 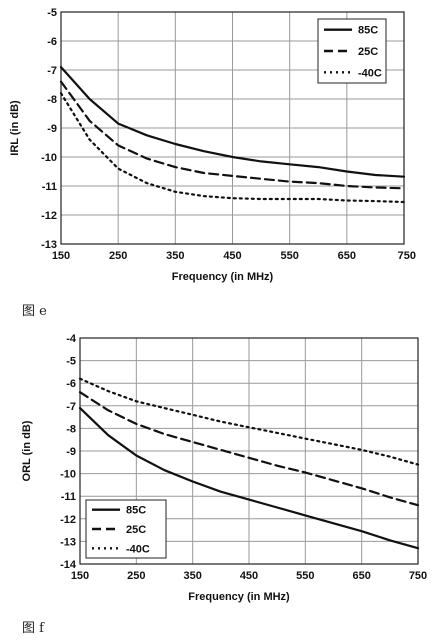 What do you see at coordinates (68, 565) in the screenshot?
I see `y-tick-label: -14` at bounding box center [68, 565].